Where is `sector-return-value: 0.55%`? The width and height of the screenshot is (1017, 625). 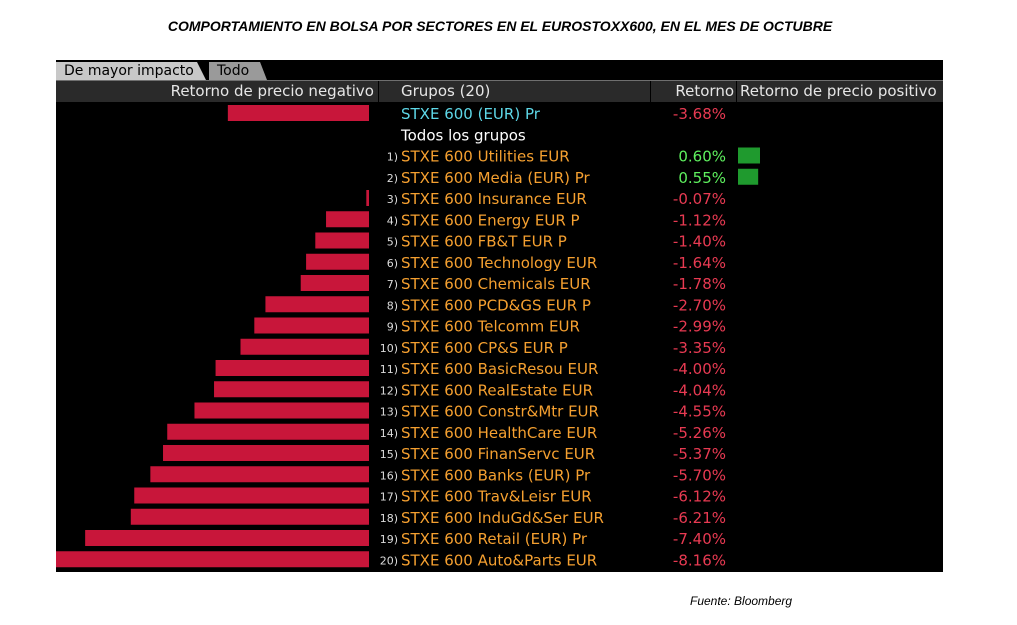 sector-return-value: 0.55% is located at coordinates (702, 178).